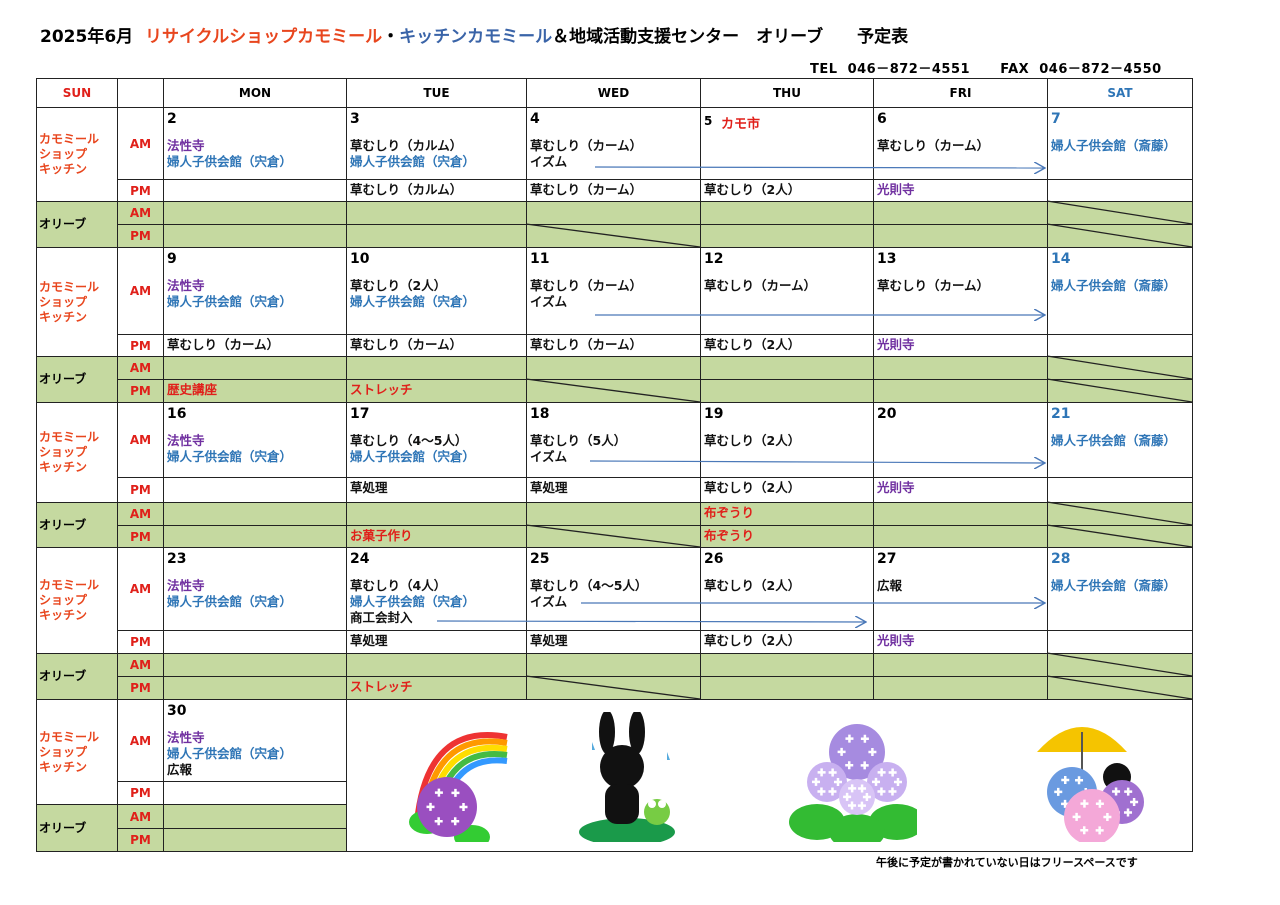 The width and height of the screenshot is (1280, 905). What do you see at coordinates (787, 440) in the screenshot?
I see `day-cell-am: 19 草むしり（2人）` at bounding box center [787, 440].